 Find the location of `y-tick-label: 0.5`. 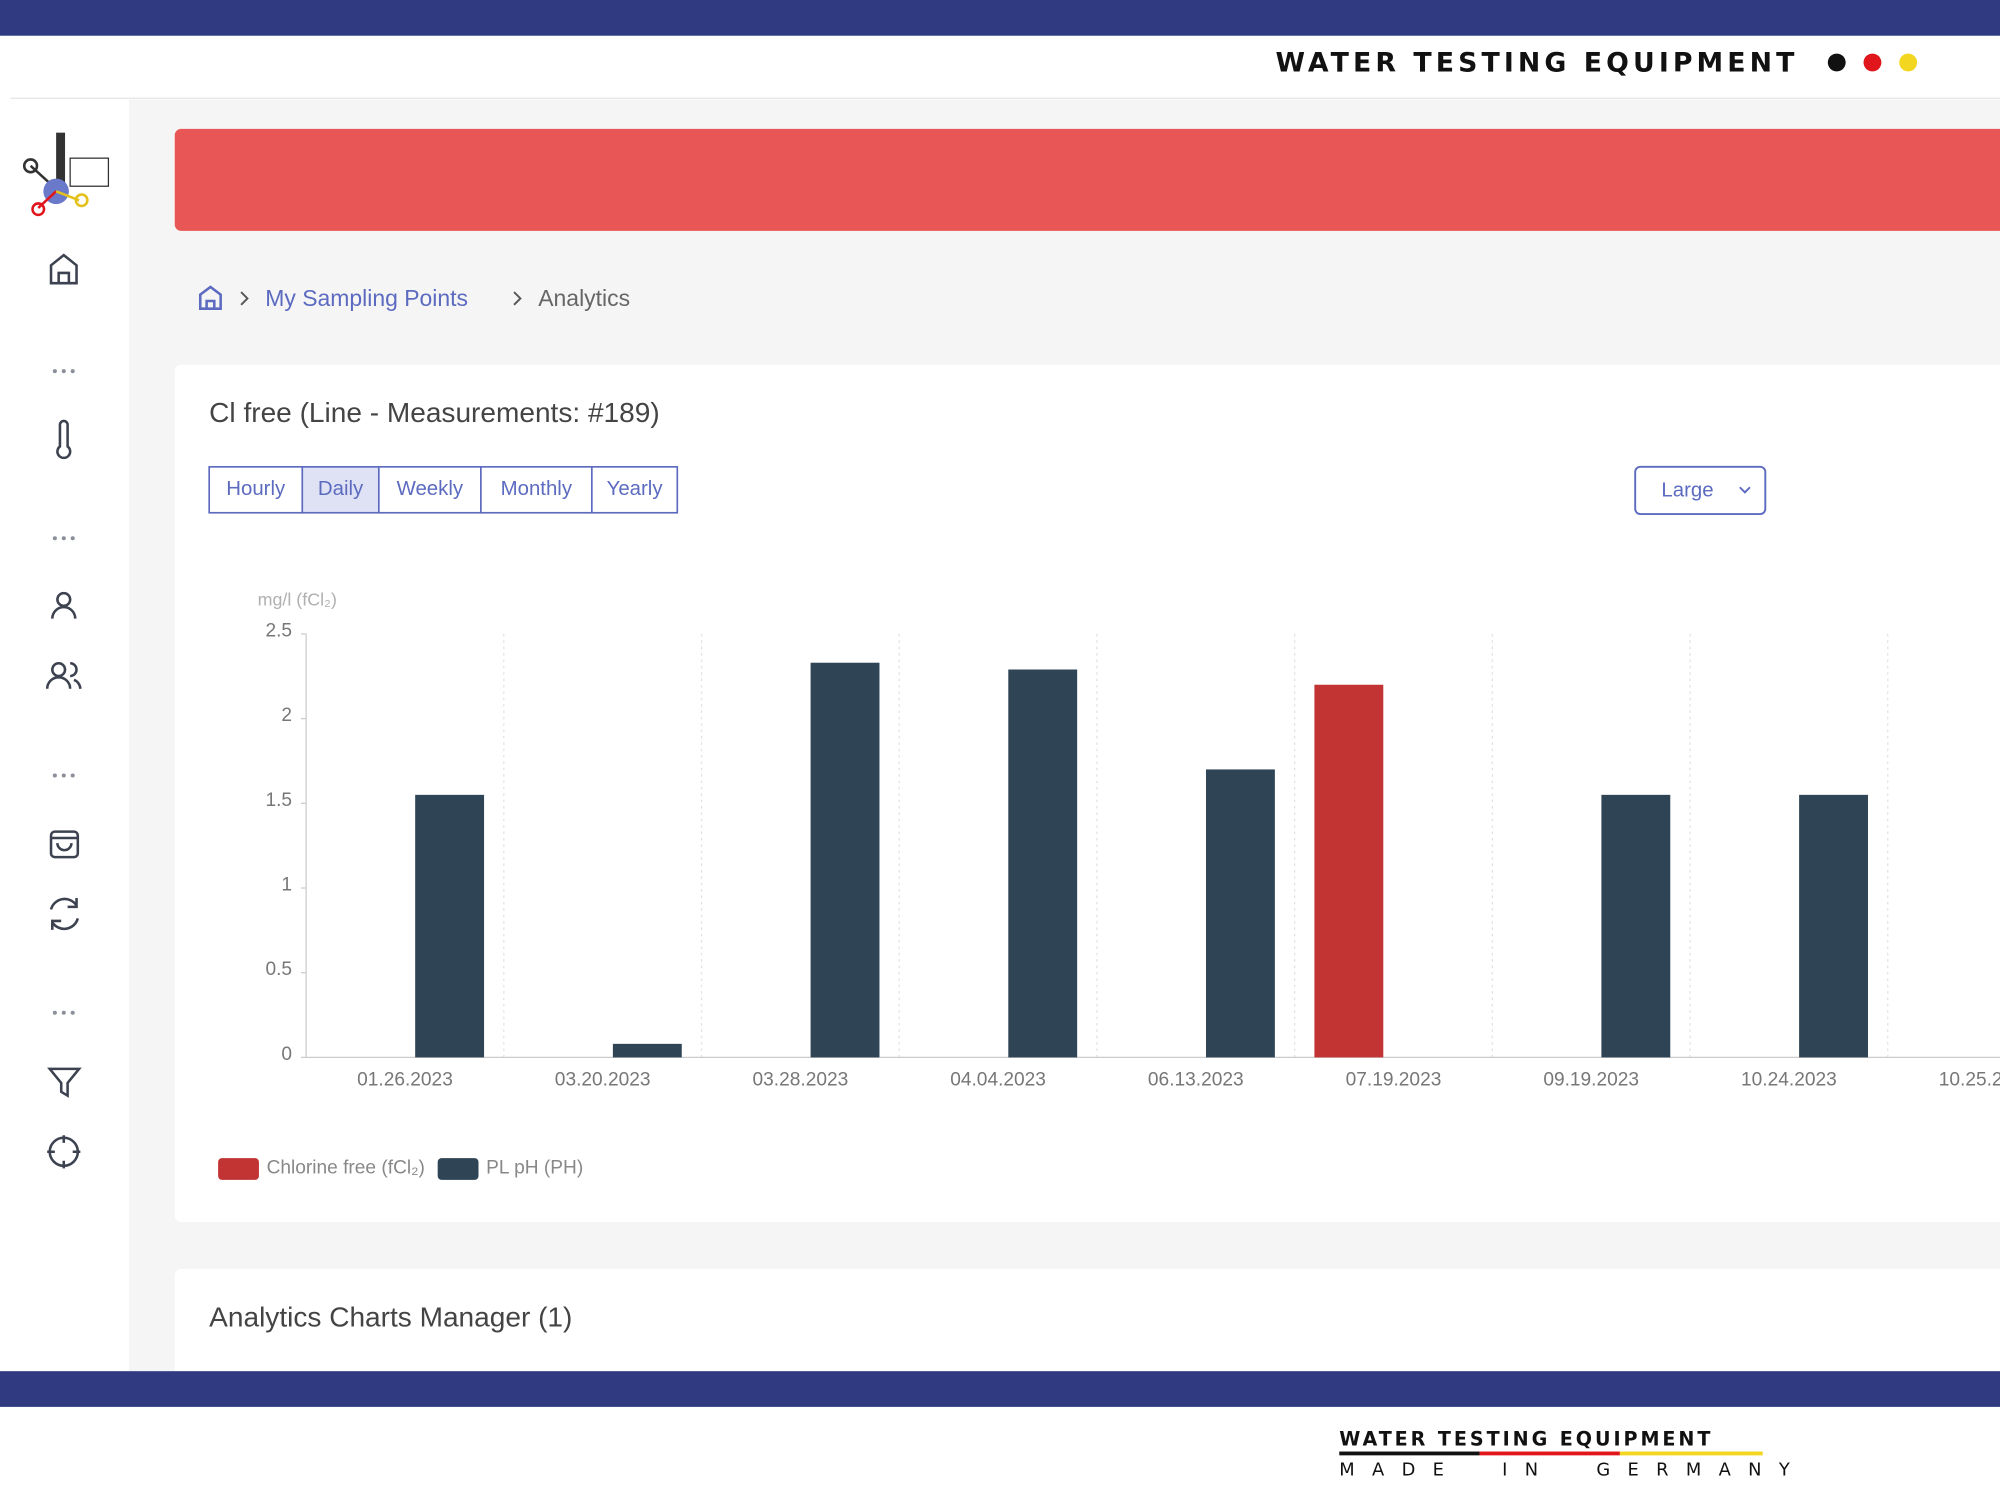

y-tick-label: 0.5 is located at coordinates (278, 969).